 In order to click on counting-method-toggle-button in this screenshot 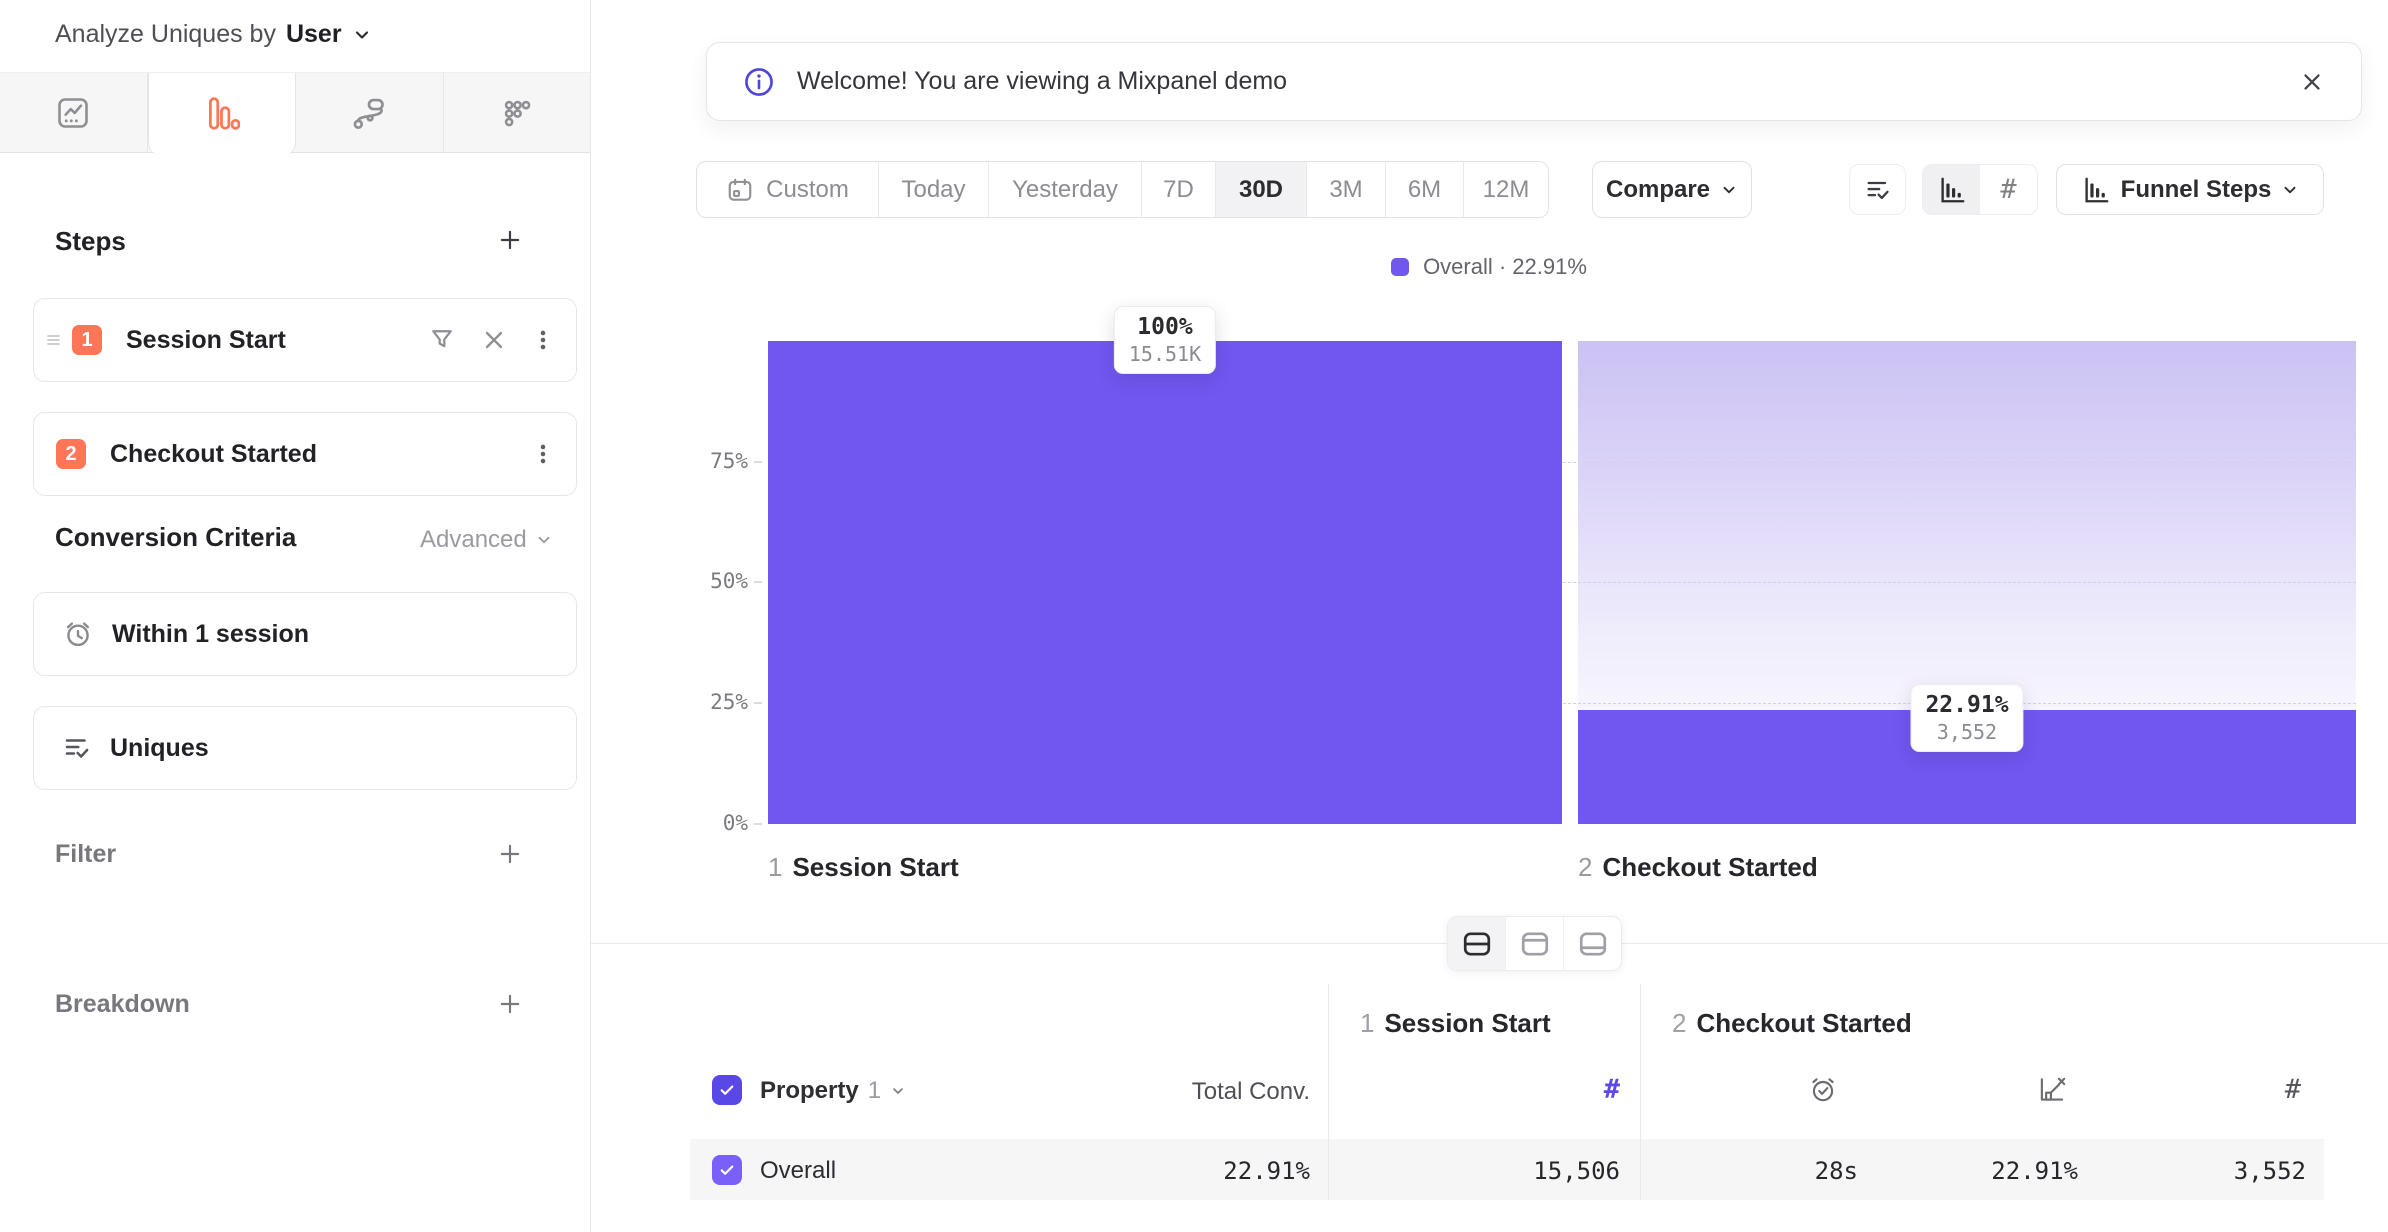, I will do `click(1877, 189)`.